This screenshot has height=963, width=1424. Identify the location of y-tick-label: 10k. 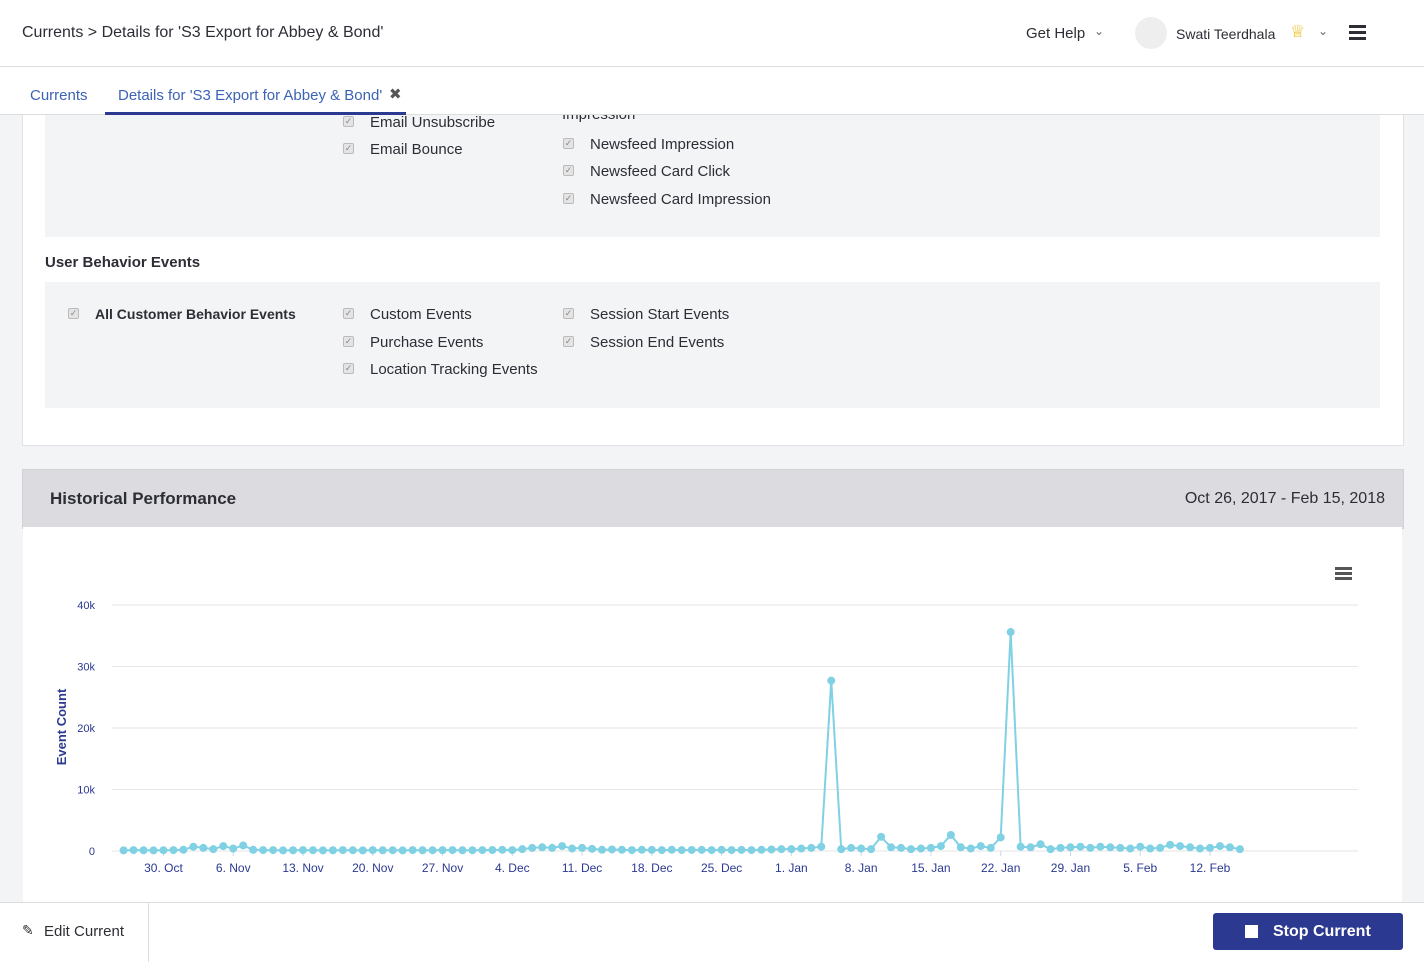
(86, 791).